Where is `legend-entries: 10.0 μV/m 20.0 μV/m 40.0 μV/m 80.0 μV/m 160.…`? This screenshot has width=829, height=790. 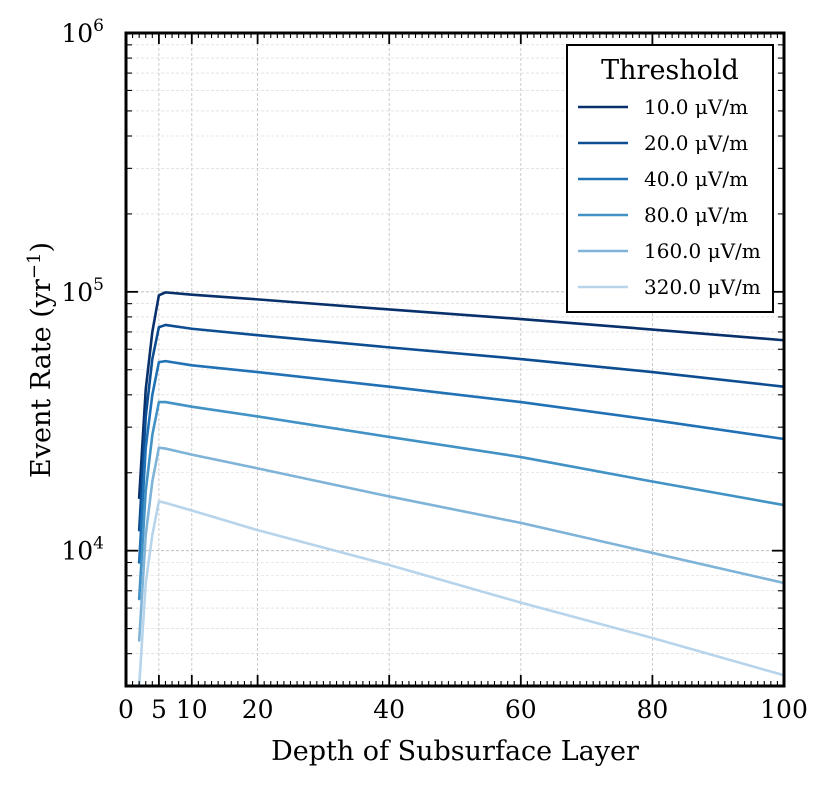
legend-entries: 10.0 μV/m 20.0 μV/m 40.0 μV/m 80.0 μV/m 160.… is located at coordinates (669, 197).